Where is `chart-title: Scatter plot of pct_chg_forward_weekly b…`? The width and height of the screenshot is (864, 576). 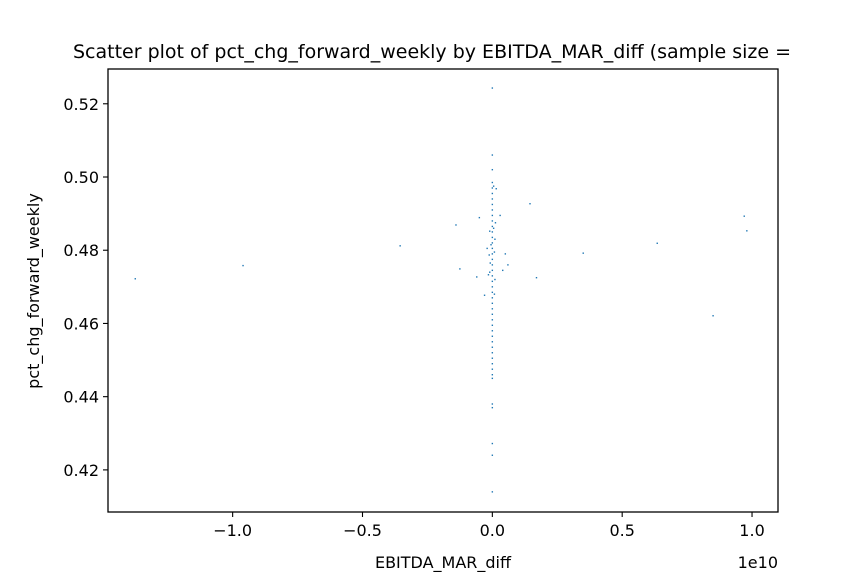
chart-title: Scatter plot of pct_chg_forward_weekly b… is located at coordinates (432, 52).